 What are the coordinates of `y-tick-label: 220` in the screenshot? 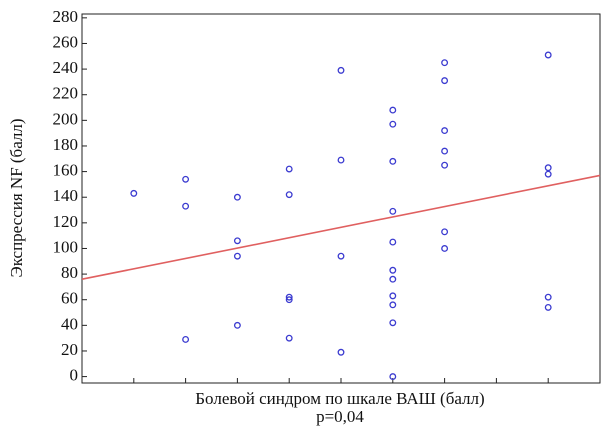 It's located at (66, 93).